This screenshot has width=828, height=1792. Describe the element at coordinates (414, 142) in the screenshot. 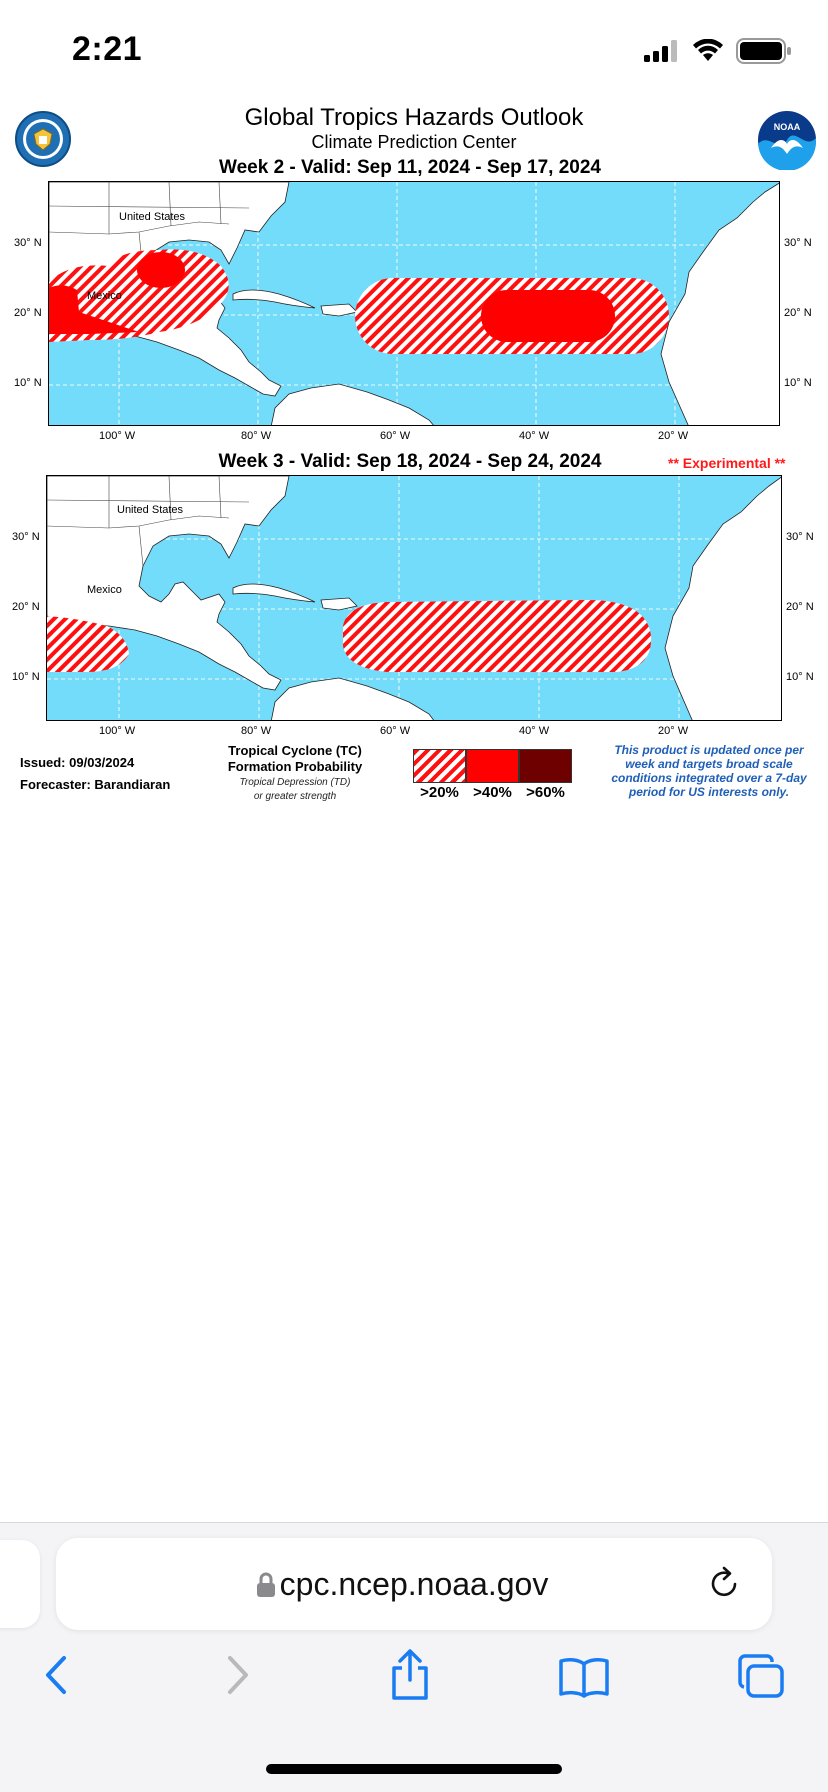

I see `product-subtitle: Climate Prediction Center` at that location.